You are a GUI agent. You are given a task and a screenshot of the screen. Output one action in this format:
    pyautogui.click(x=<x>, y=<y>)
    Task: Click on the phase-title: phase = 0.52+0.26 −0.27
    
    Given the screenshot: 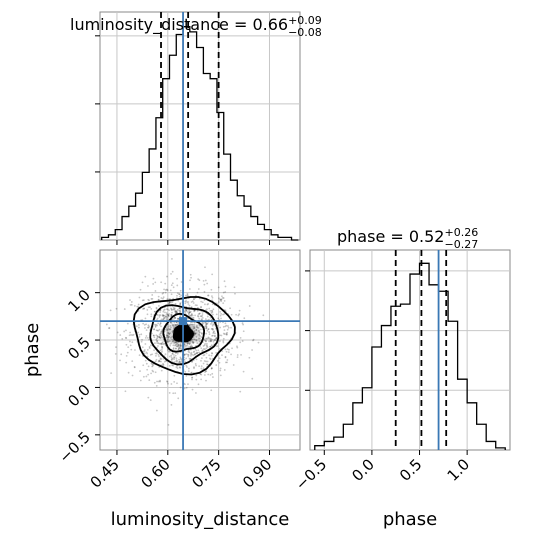 What is the action you would take?
    pyautogui.click(x=407, y=238)
    